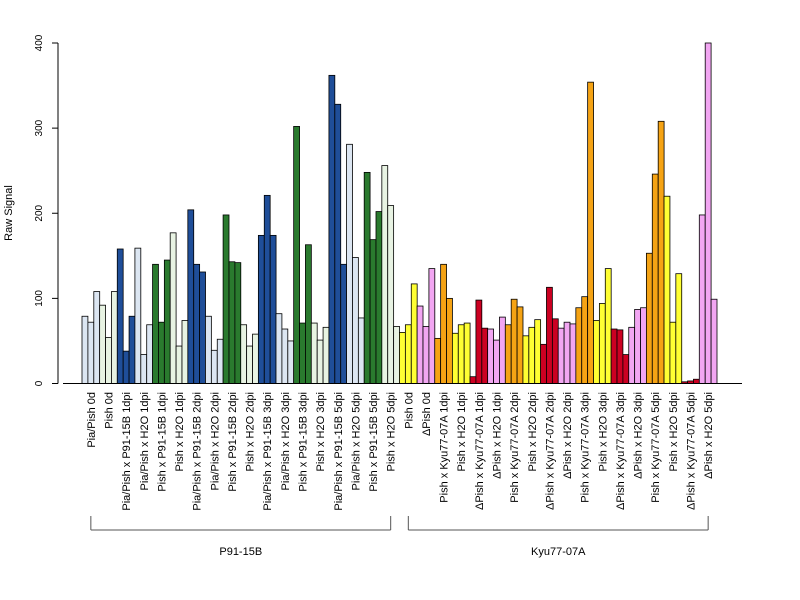 The width and height of the screenshot is (800, 600). What do you see at coordinates (639, 435) in the screenshot?
I see `x-tick-label: ΔPish x H2O 3dpi` at bounding box center [639, 435].